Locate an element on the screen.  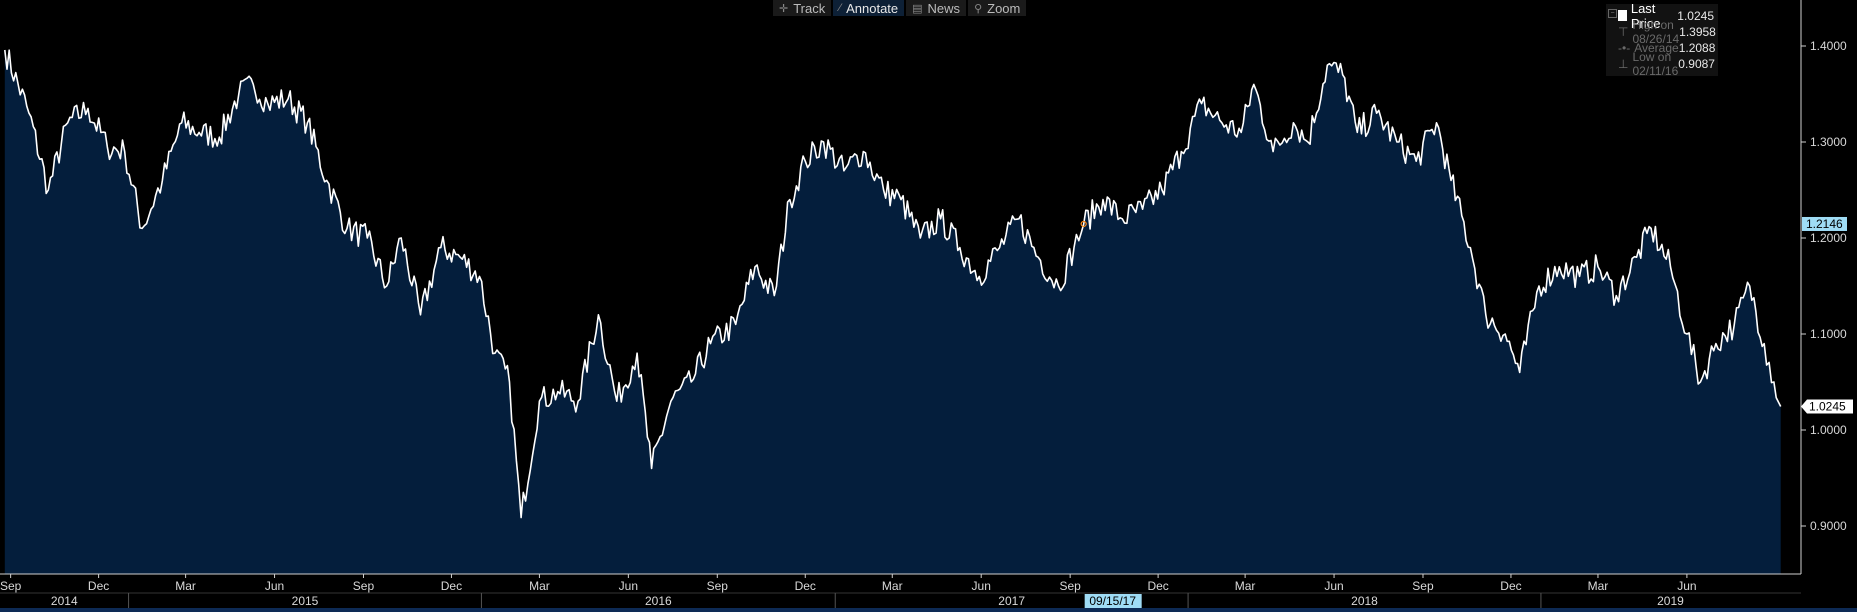
legend-avg-value: 1.2088 is located at coordinates (1697, 47).